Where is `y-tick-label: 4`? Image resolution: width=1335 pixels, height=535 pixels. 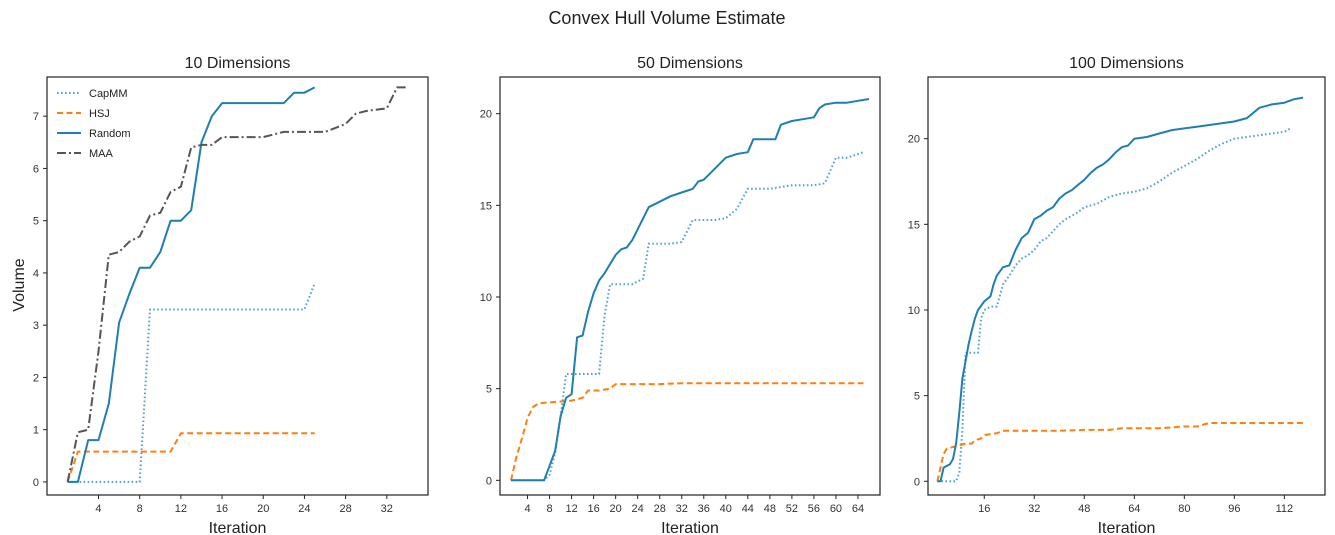 y-tick-label: 4 is located at coordinates (36, 274).